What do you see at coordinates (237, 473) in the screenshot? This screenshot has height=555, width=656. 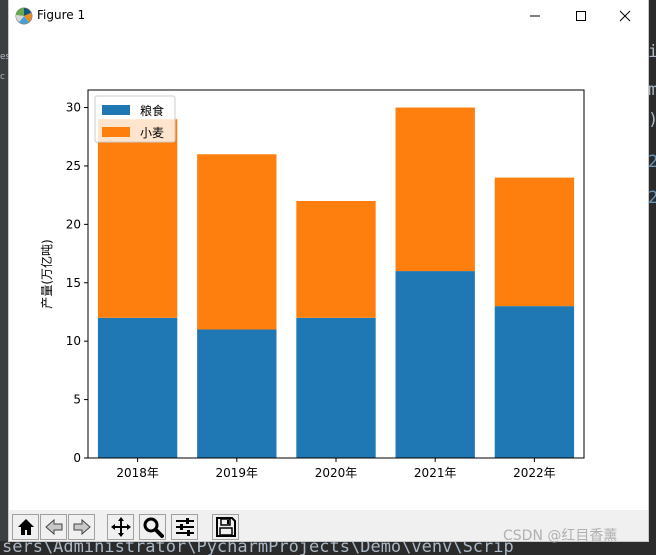 I see `x-tick-label: 2019年` at bounding box center [237, 473].